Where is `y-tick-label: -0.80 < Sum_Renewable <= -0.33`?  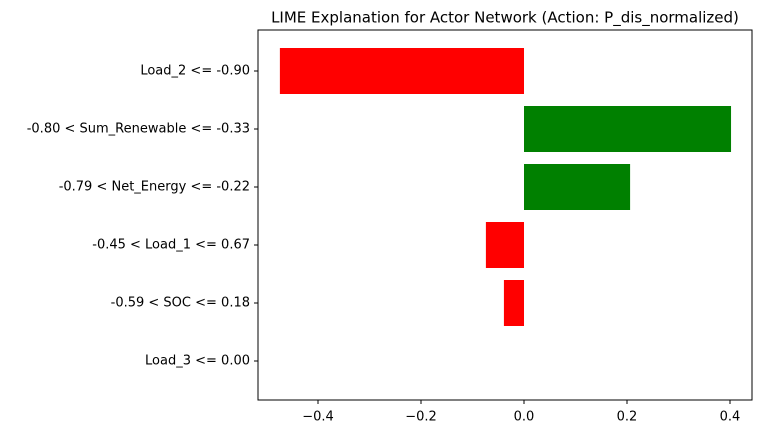
y-tick-label: -0.80 < Sum_Renewable <= -0.33 is located at coordinates (138, 129).